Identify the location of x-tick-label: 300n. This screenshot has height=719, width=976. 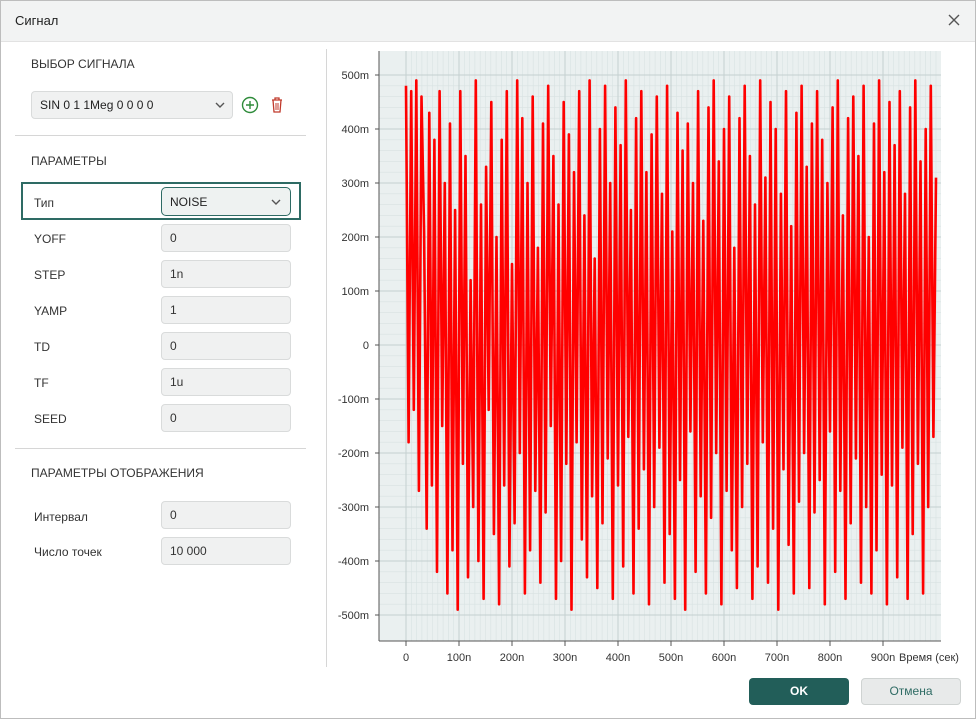
(565, 658).